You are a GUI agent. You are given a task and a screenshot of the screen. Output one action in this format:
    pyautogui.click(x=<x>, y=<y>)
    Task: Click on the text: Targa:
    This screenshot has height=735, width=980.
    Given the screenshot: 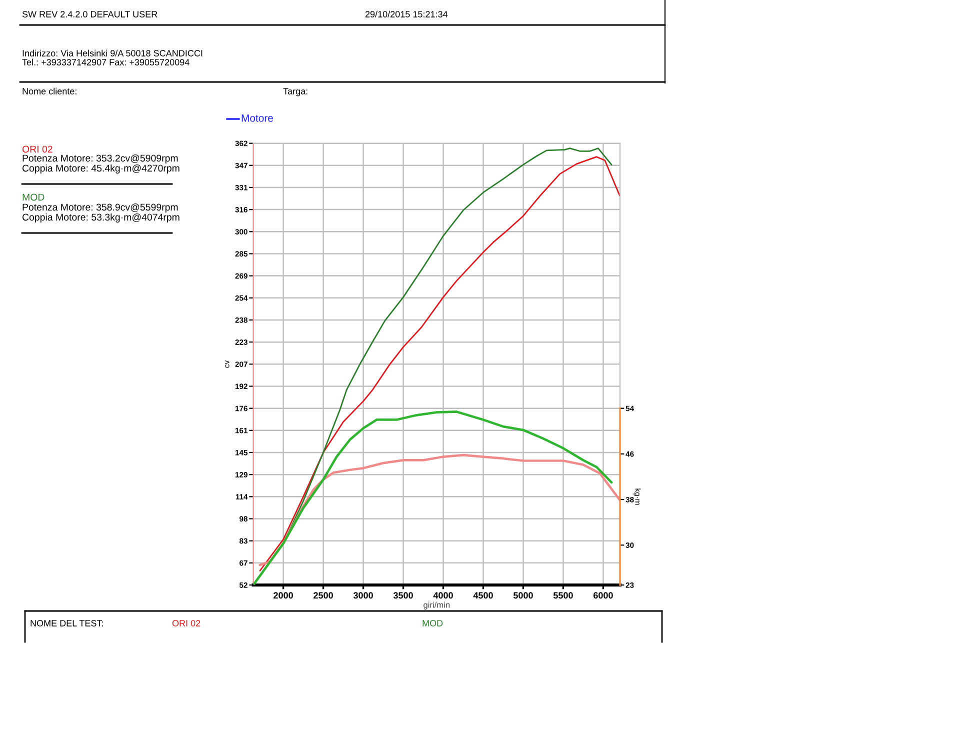 What is the action you would take?
    pyautogui.click(x=295, y=92)
    